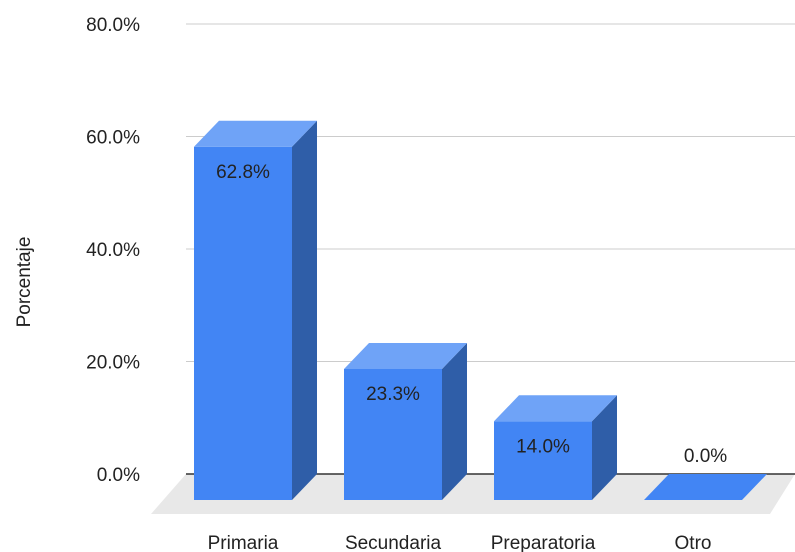 This screenshot has height=552, width=795. I want to click on bar: 14.0%, so click(555, 447).